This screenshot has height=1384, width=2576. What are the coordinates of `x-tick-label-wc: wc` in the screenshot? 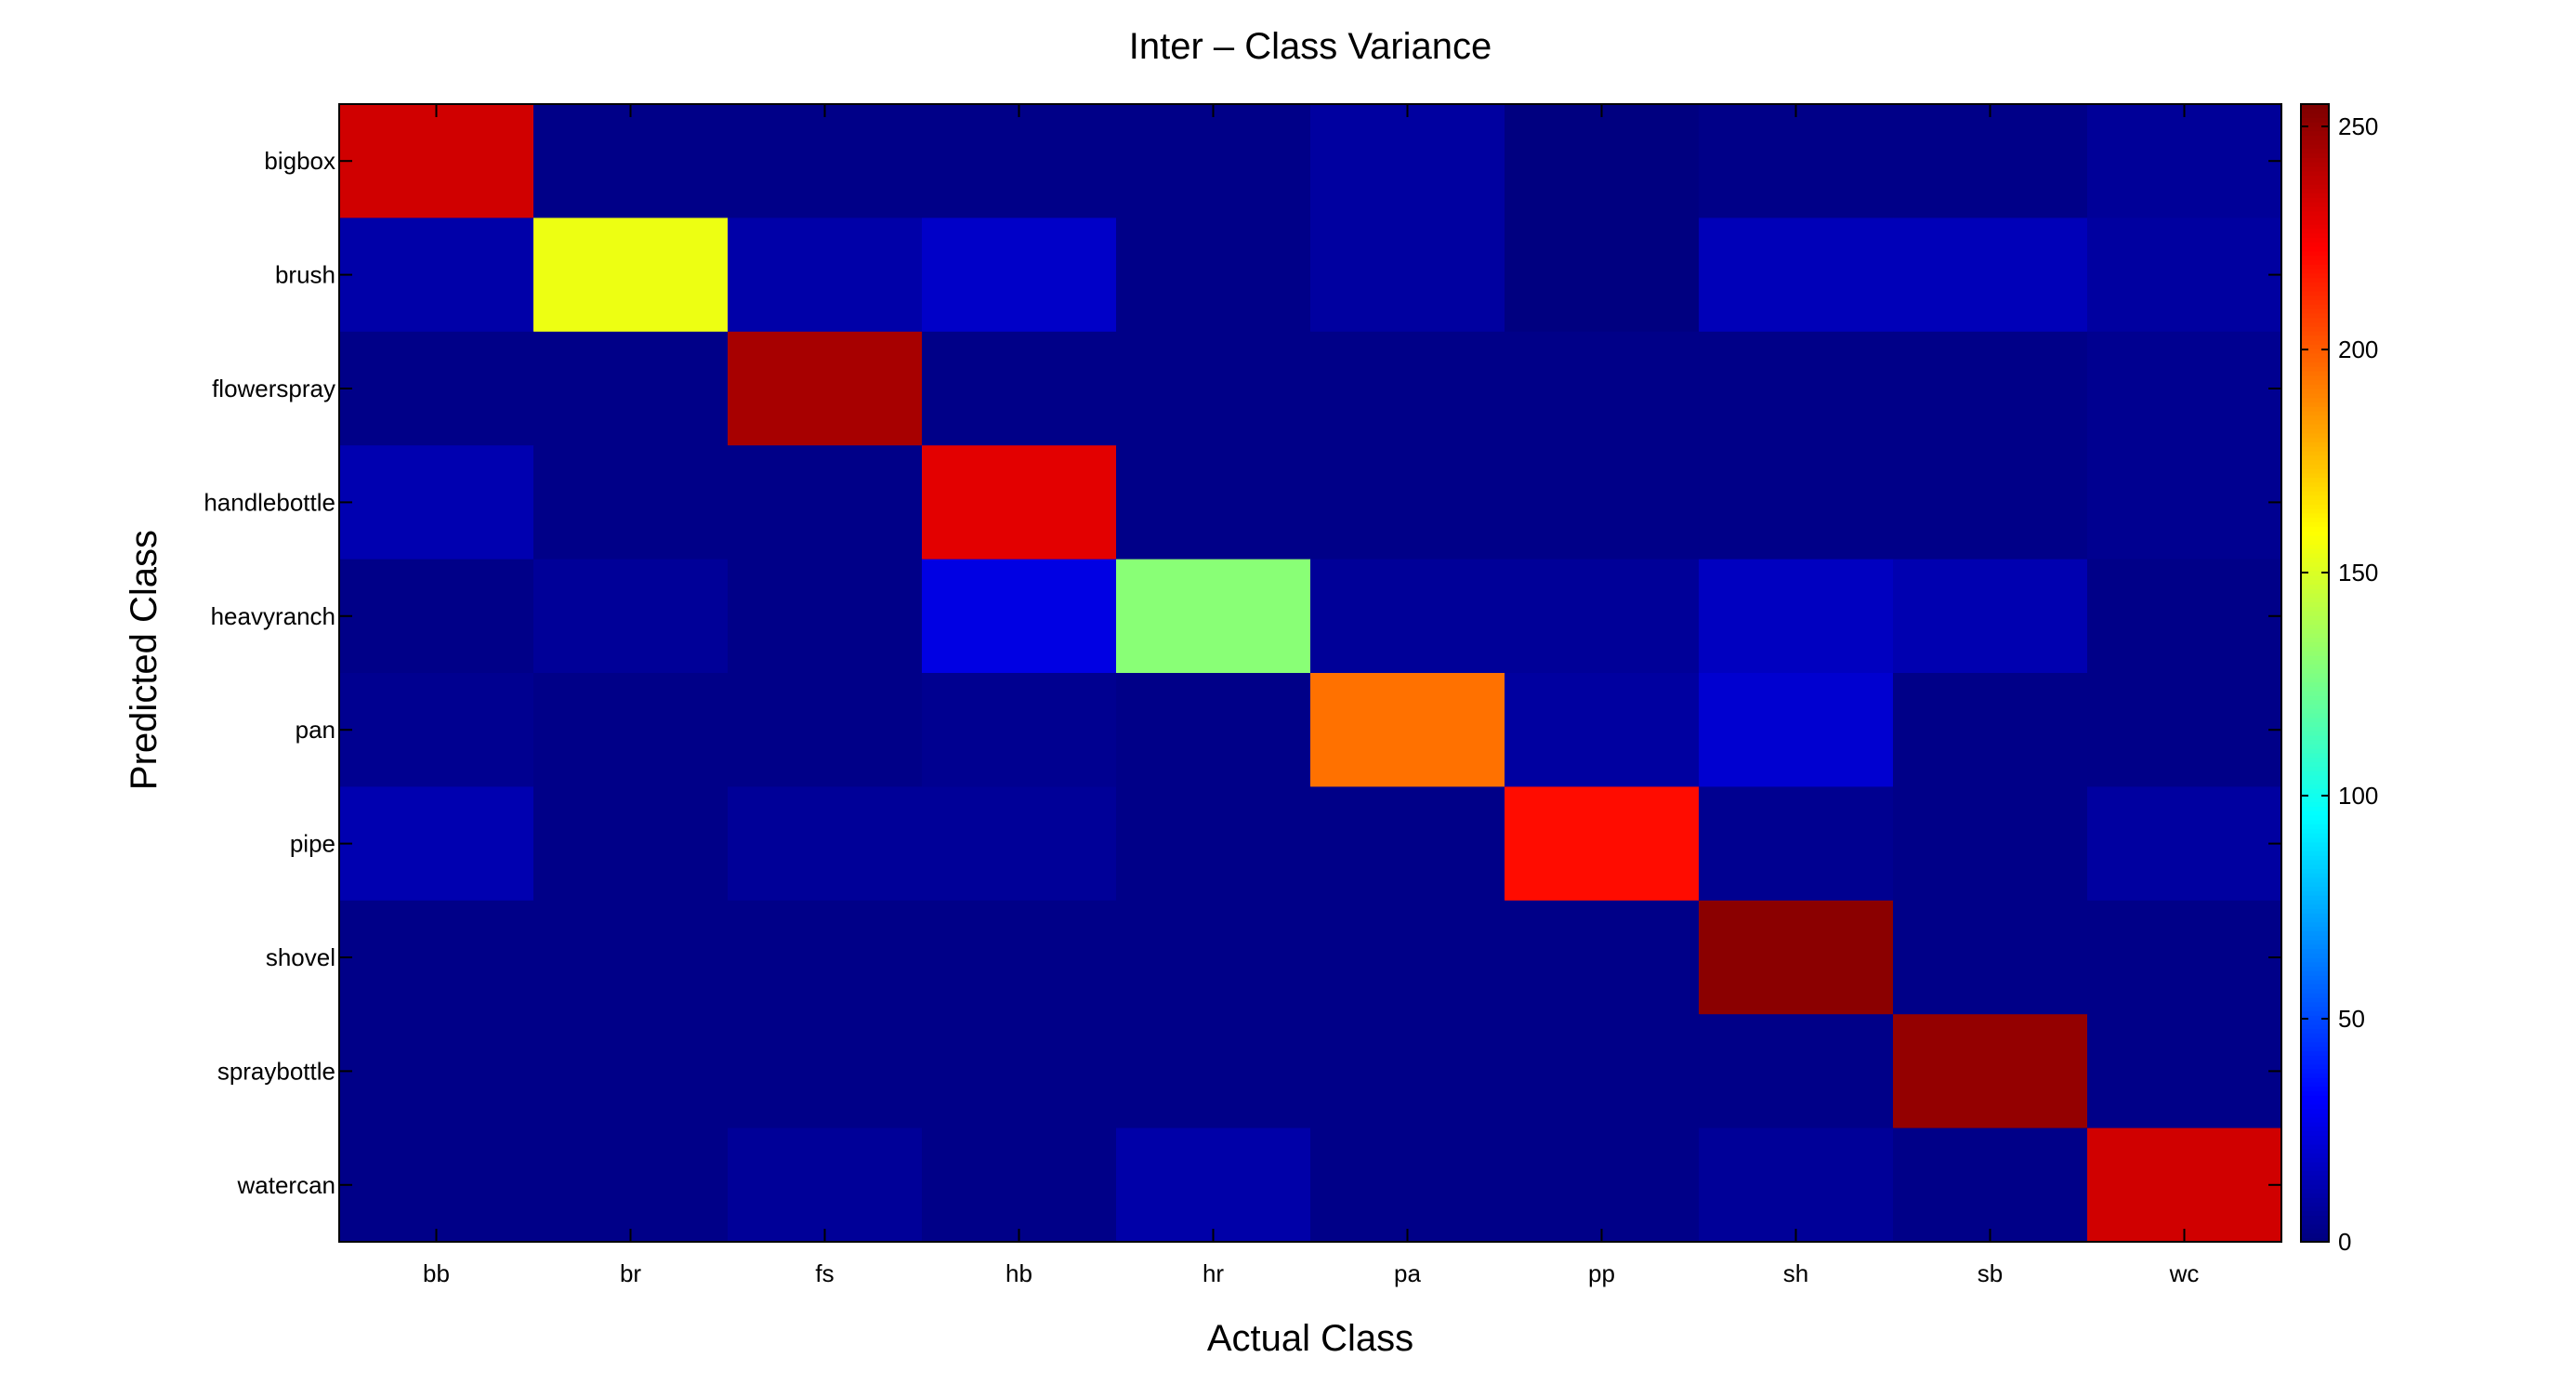 It's located at (2184, 1273).